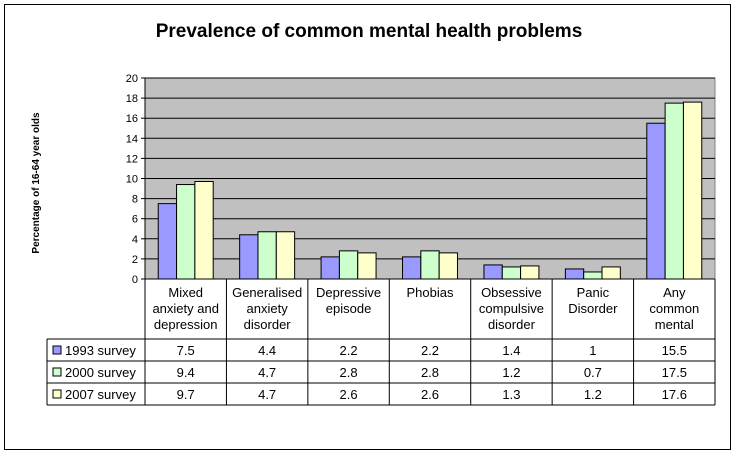 The image size is (736, 454). I want to click on y-tick-label: 6, so click(135, 220).